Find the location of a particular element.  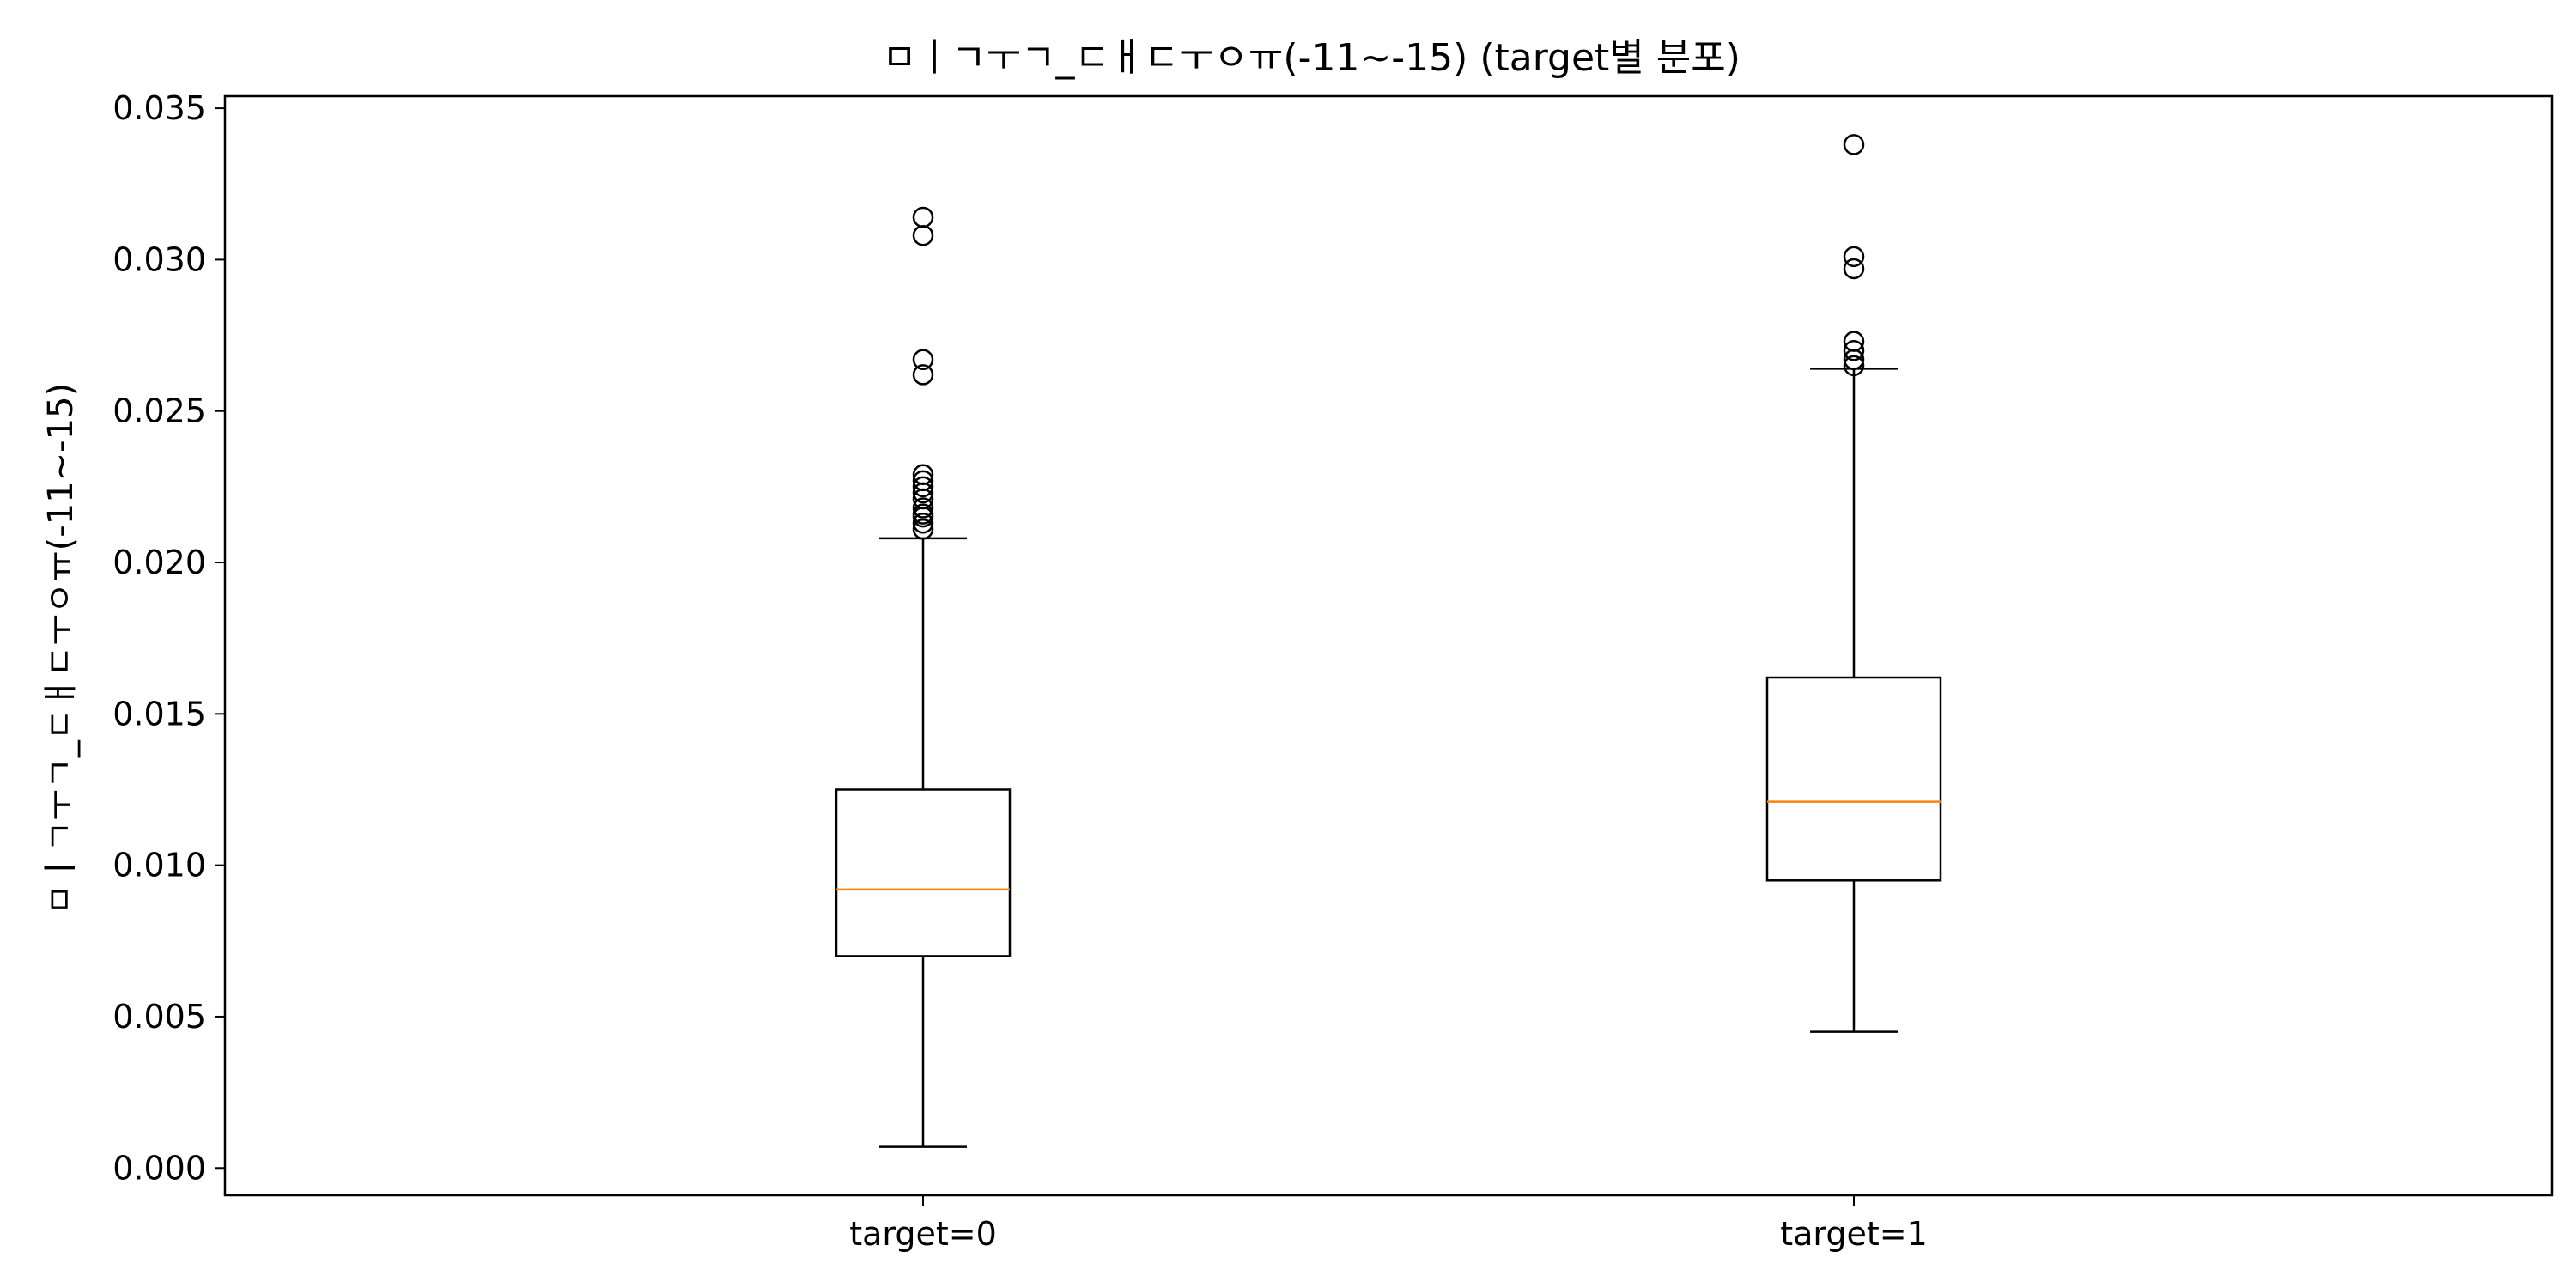

y-tick-label: 0.010 is located at coordinates (159, 865).